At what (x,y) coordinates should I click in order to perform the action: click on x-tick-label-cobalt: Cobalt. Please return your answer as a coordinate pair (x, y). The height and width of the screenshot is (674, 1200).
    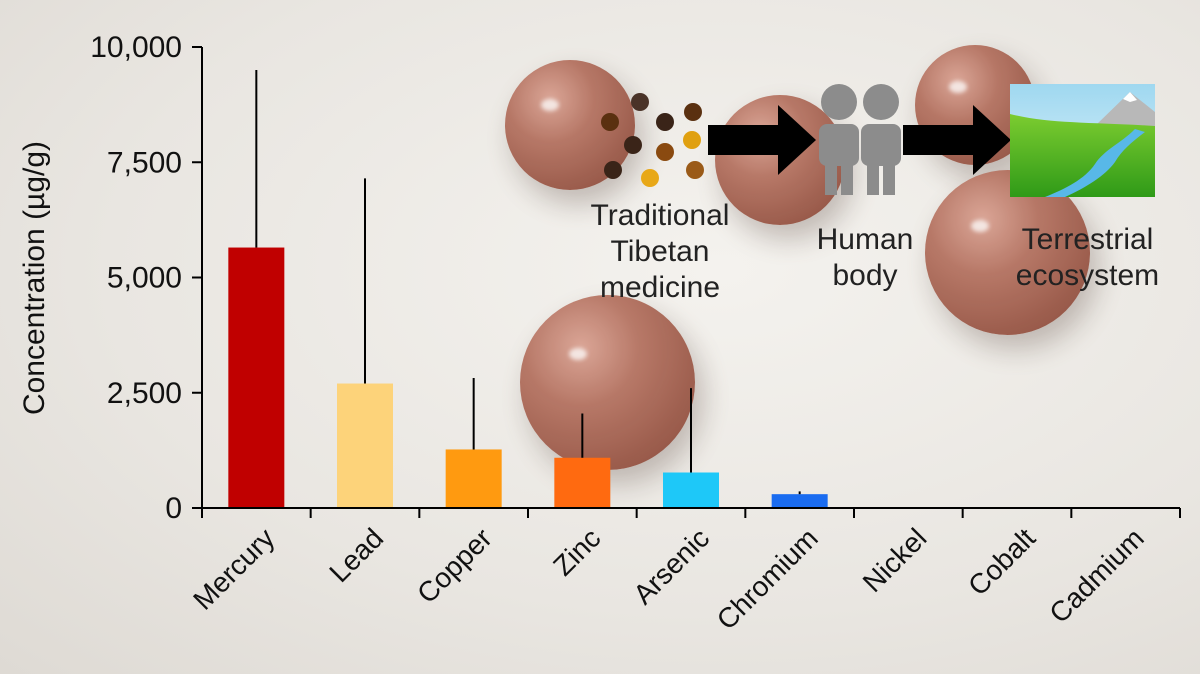
    Looking at the image, I should click on (1001, 561).